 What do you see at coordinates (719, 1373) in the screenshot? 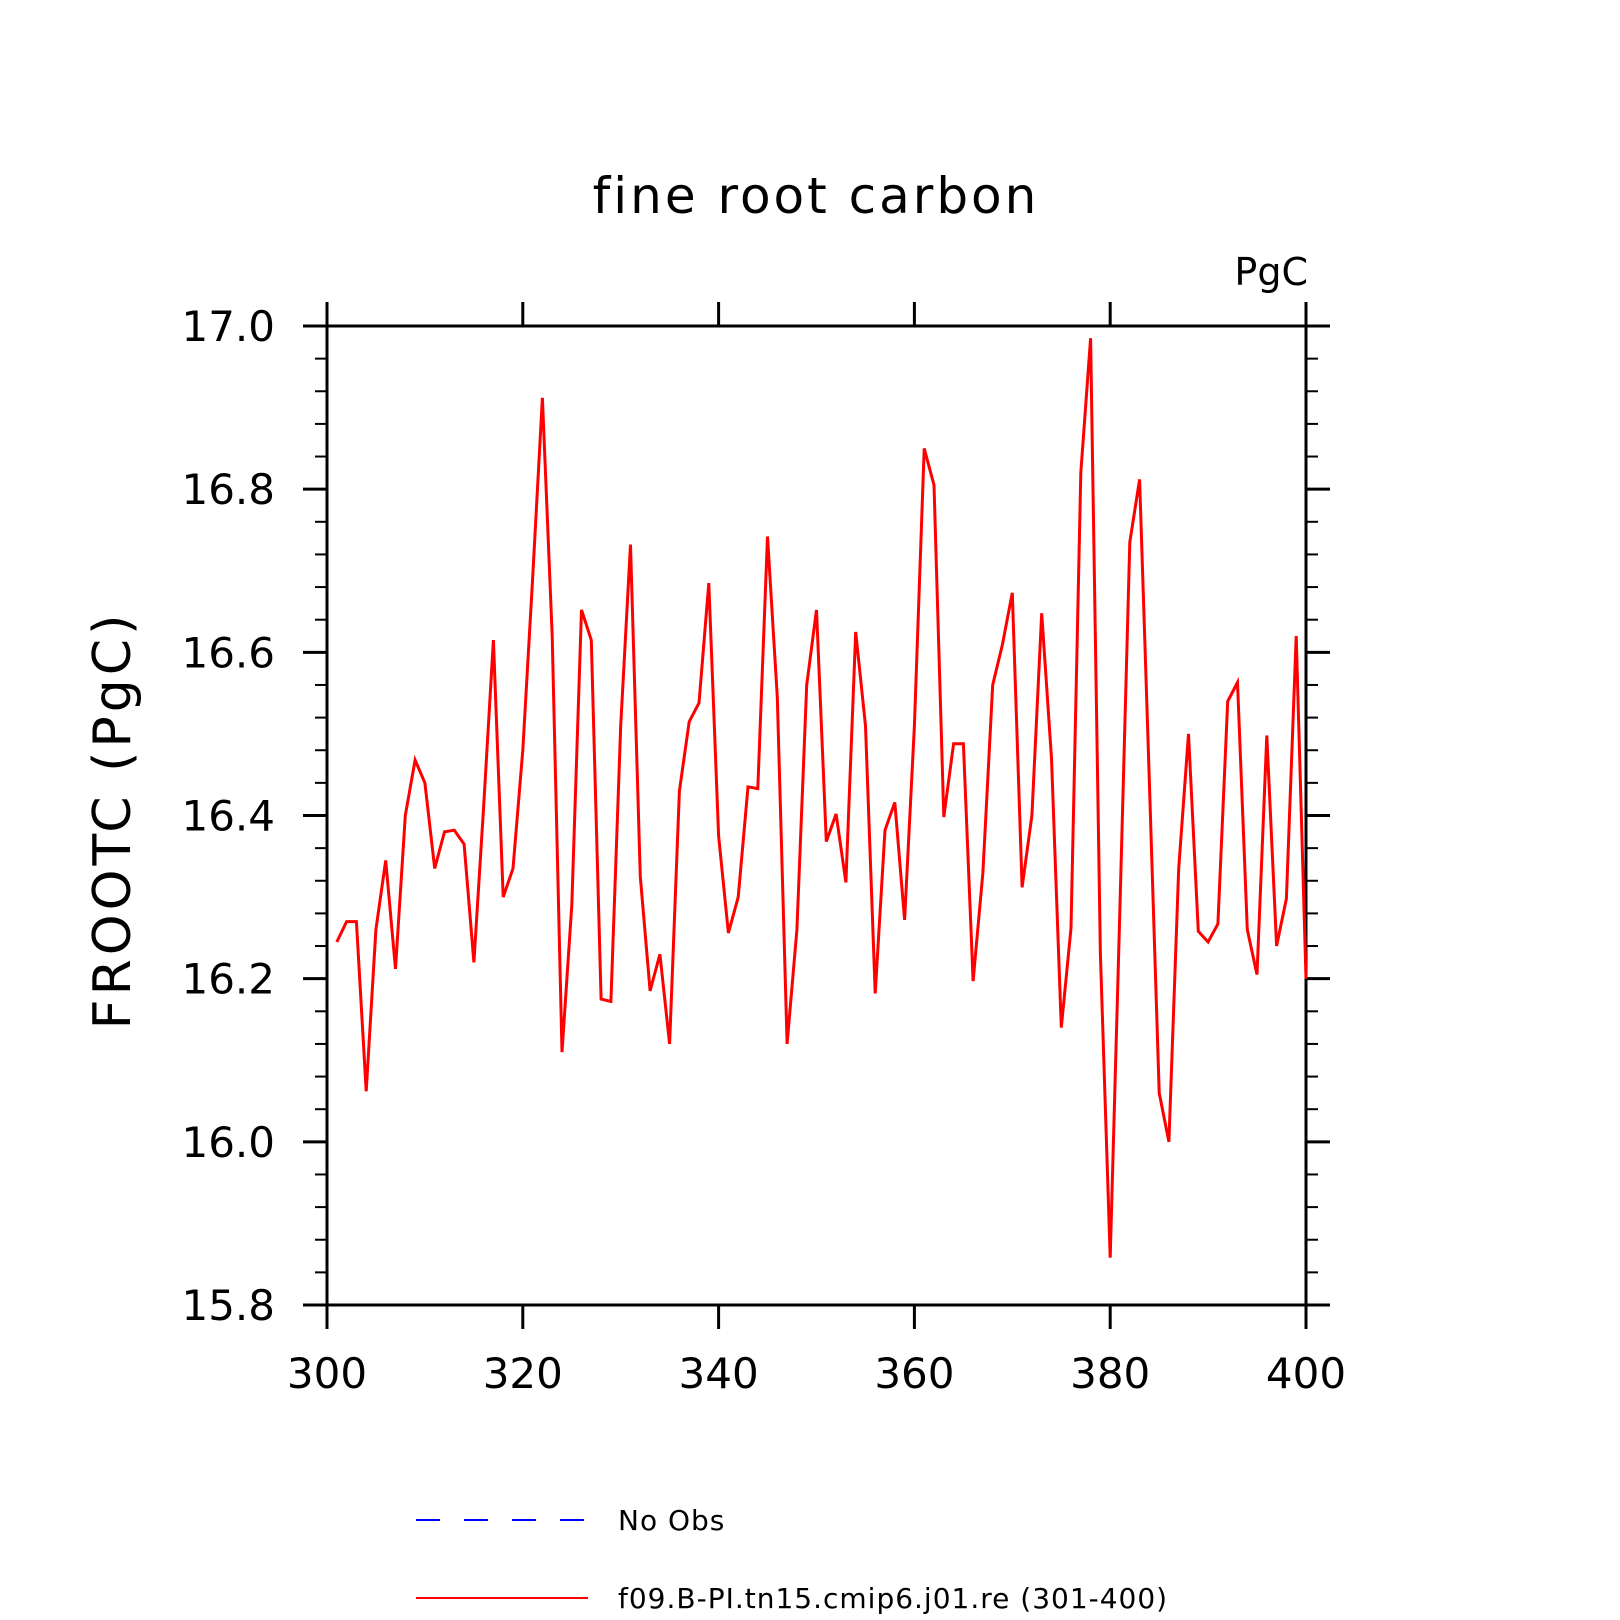
I see `x-tick-label: 340` at bounding box center [719, 1373].